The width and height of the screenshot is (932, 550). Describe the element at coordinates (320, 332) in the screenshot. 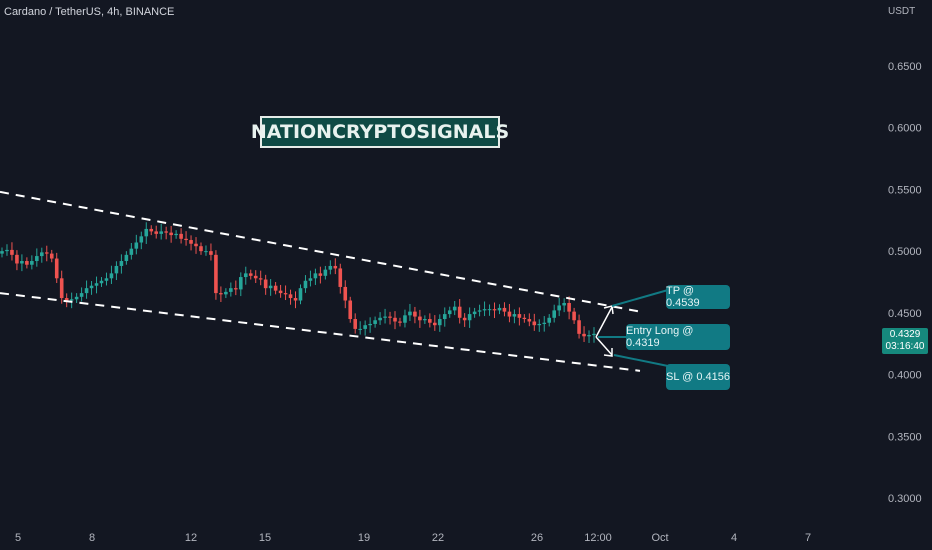

I see `channel-lower-line` at that location.